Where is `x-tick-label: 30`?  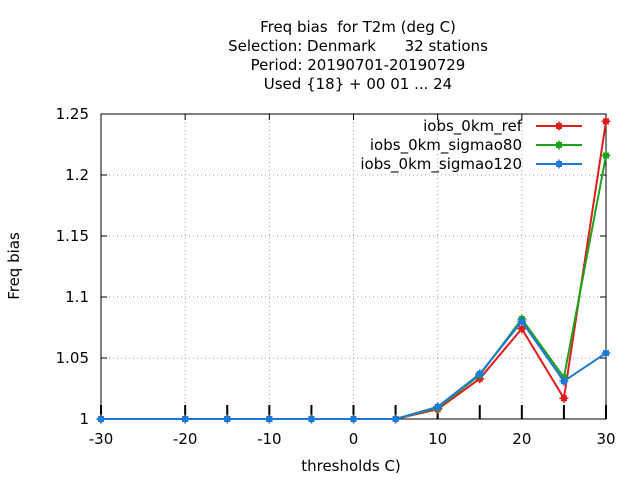 x-tick-label: 30 is located at coordinates (605, 439).